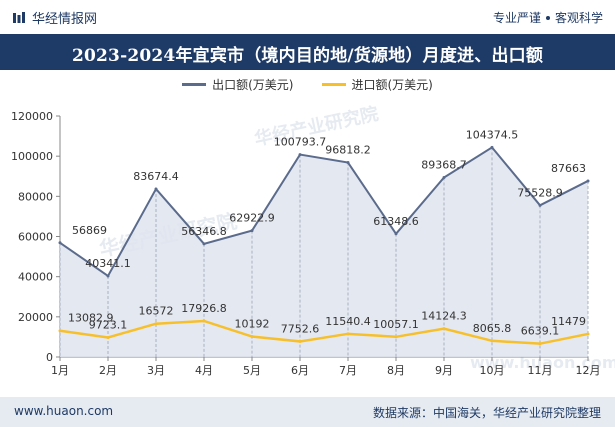 Image resolution: width=615 pixels, height=427 pixels. I want to click on export-data-label: 75528.9, so click(540, 192).